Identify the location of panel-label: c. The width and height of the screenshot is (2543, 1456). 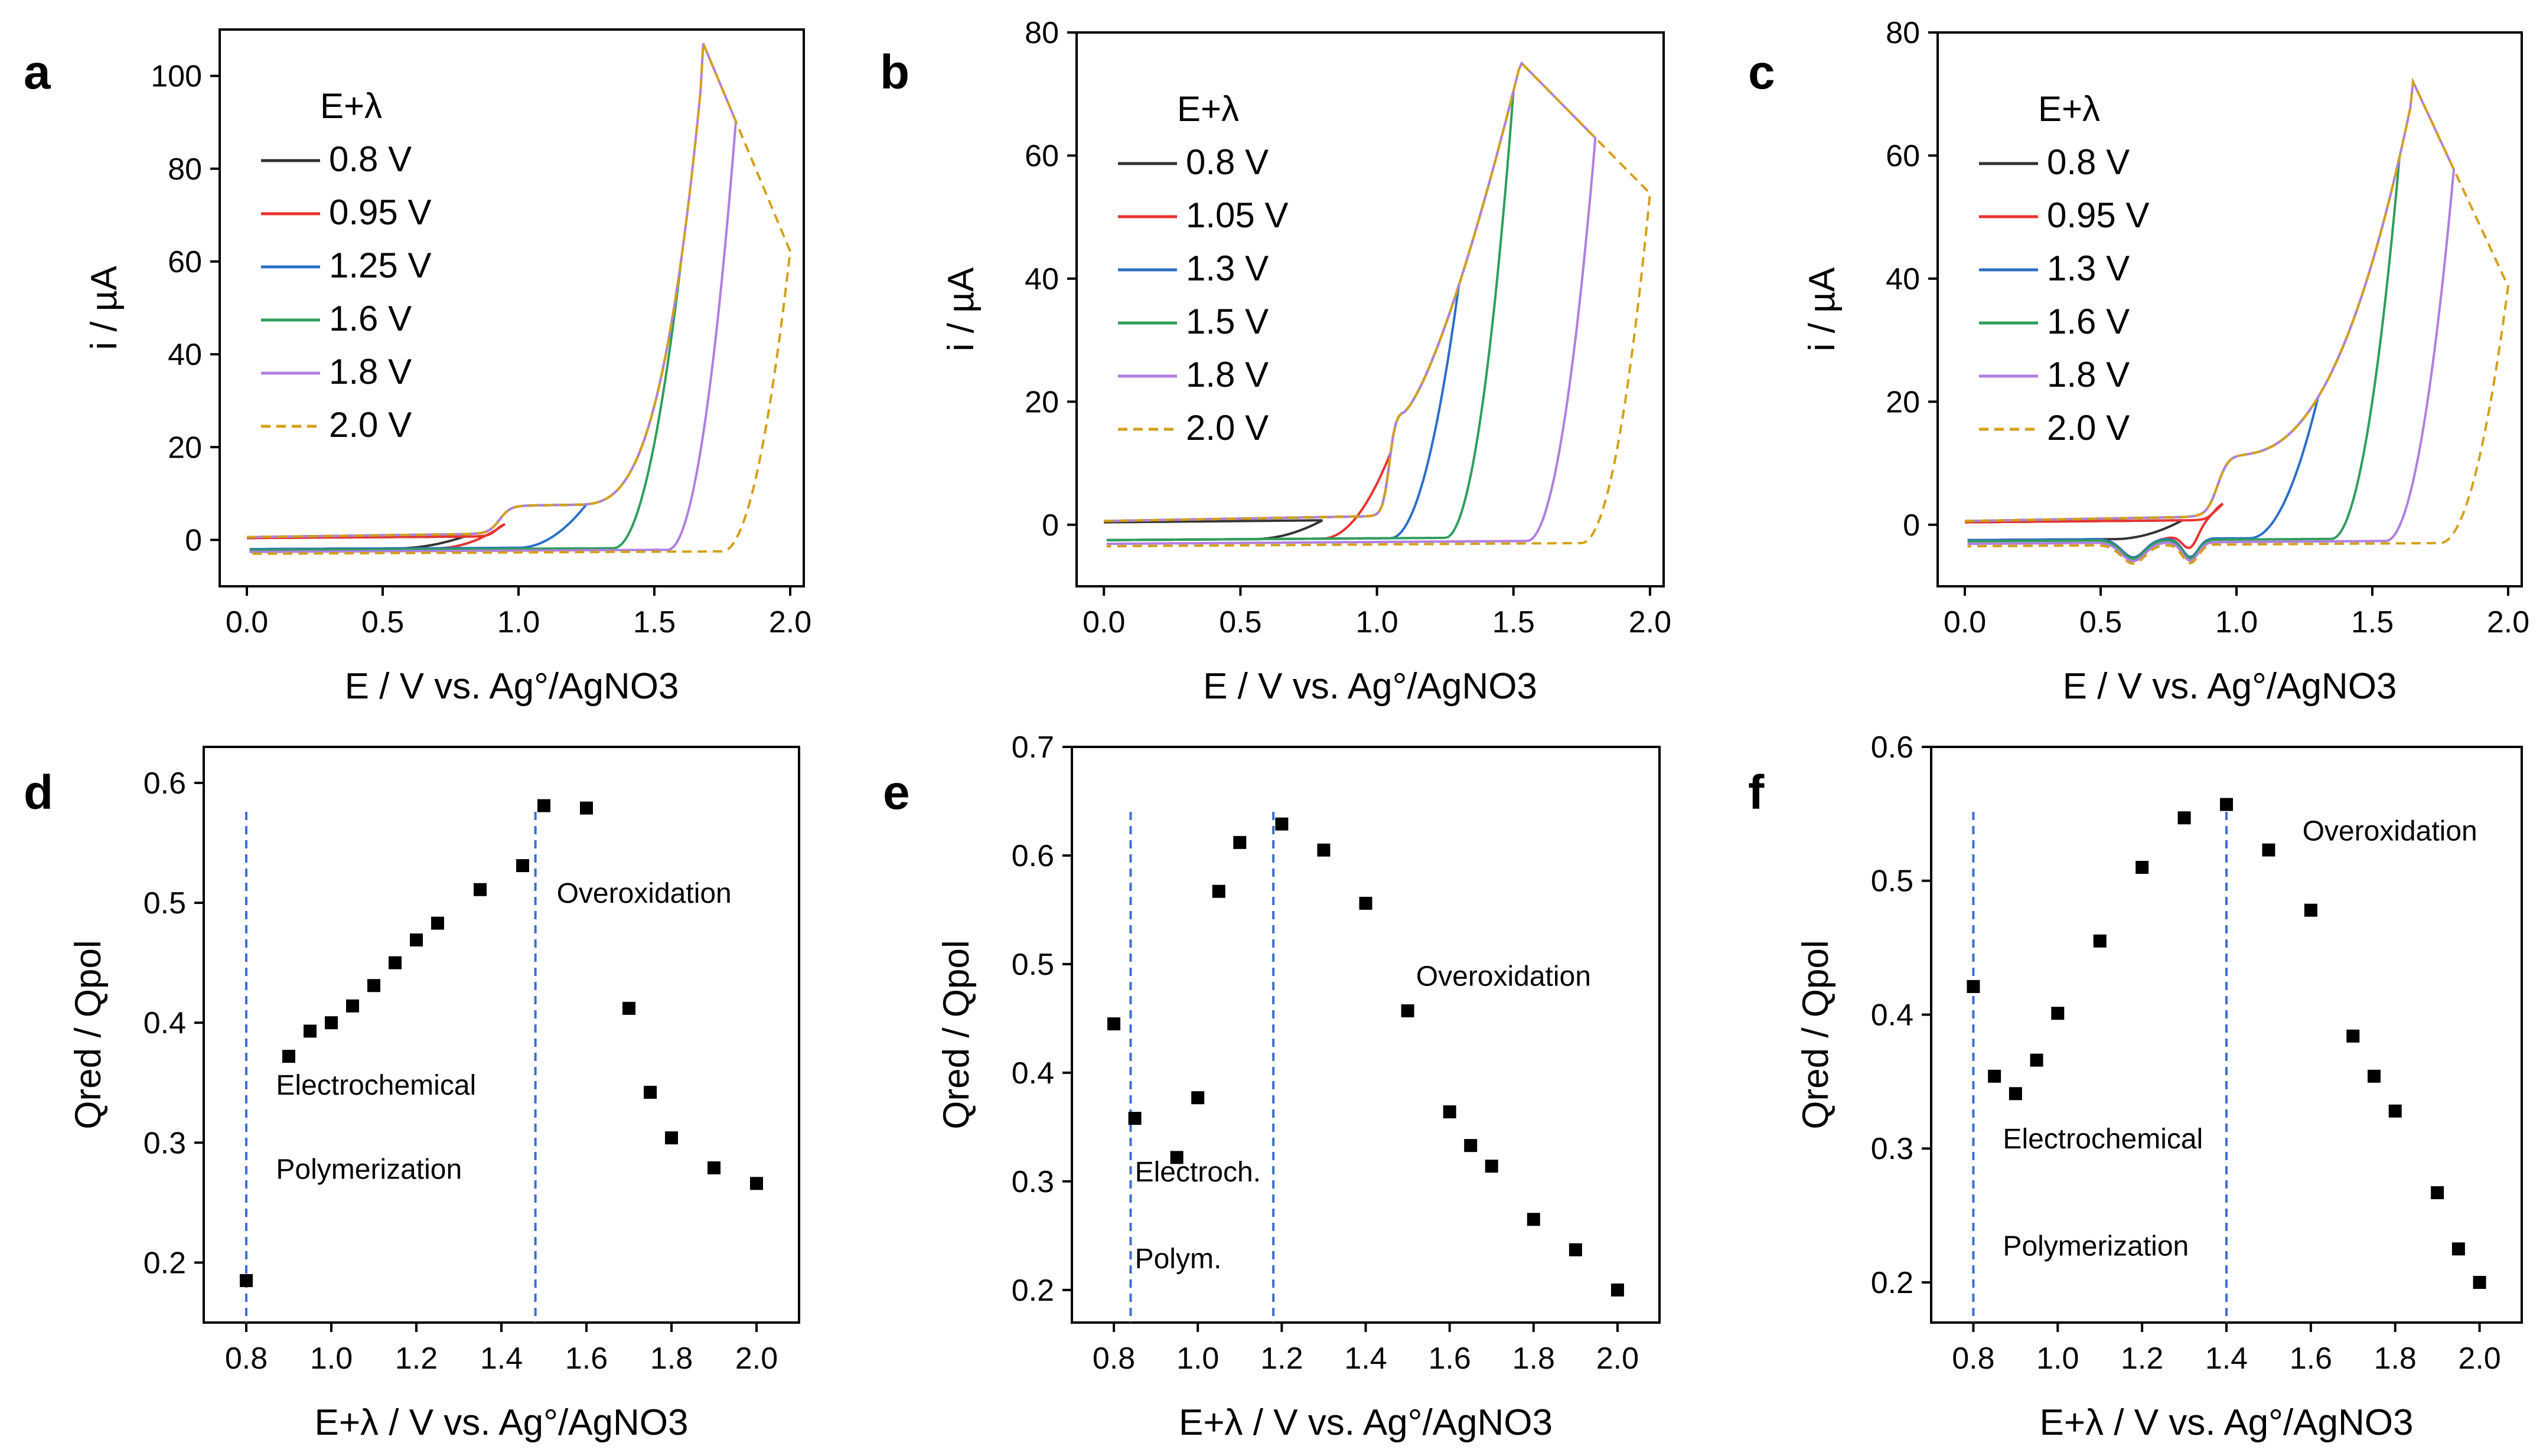
(1761, 72).